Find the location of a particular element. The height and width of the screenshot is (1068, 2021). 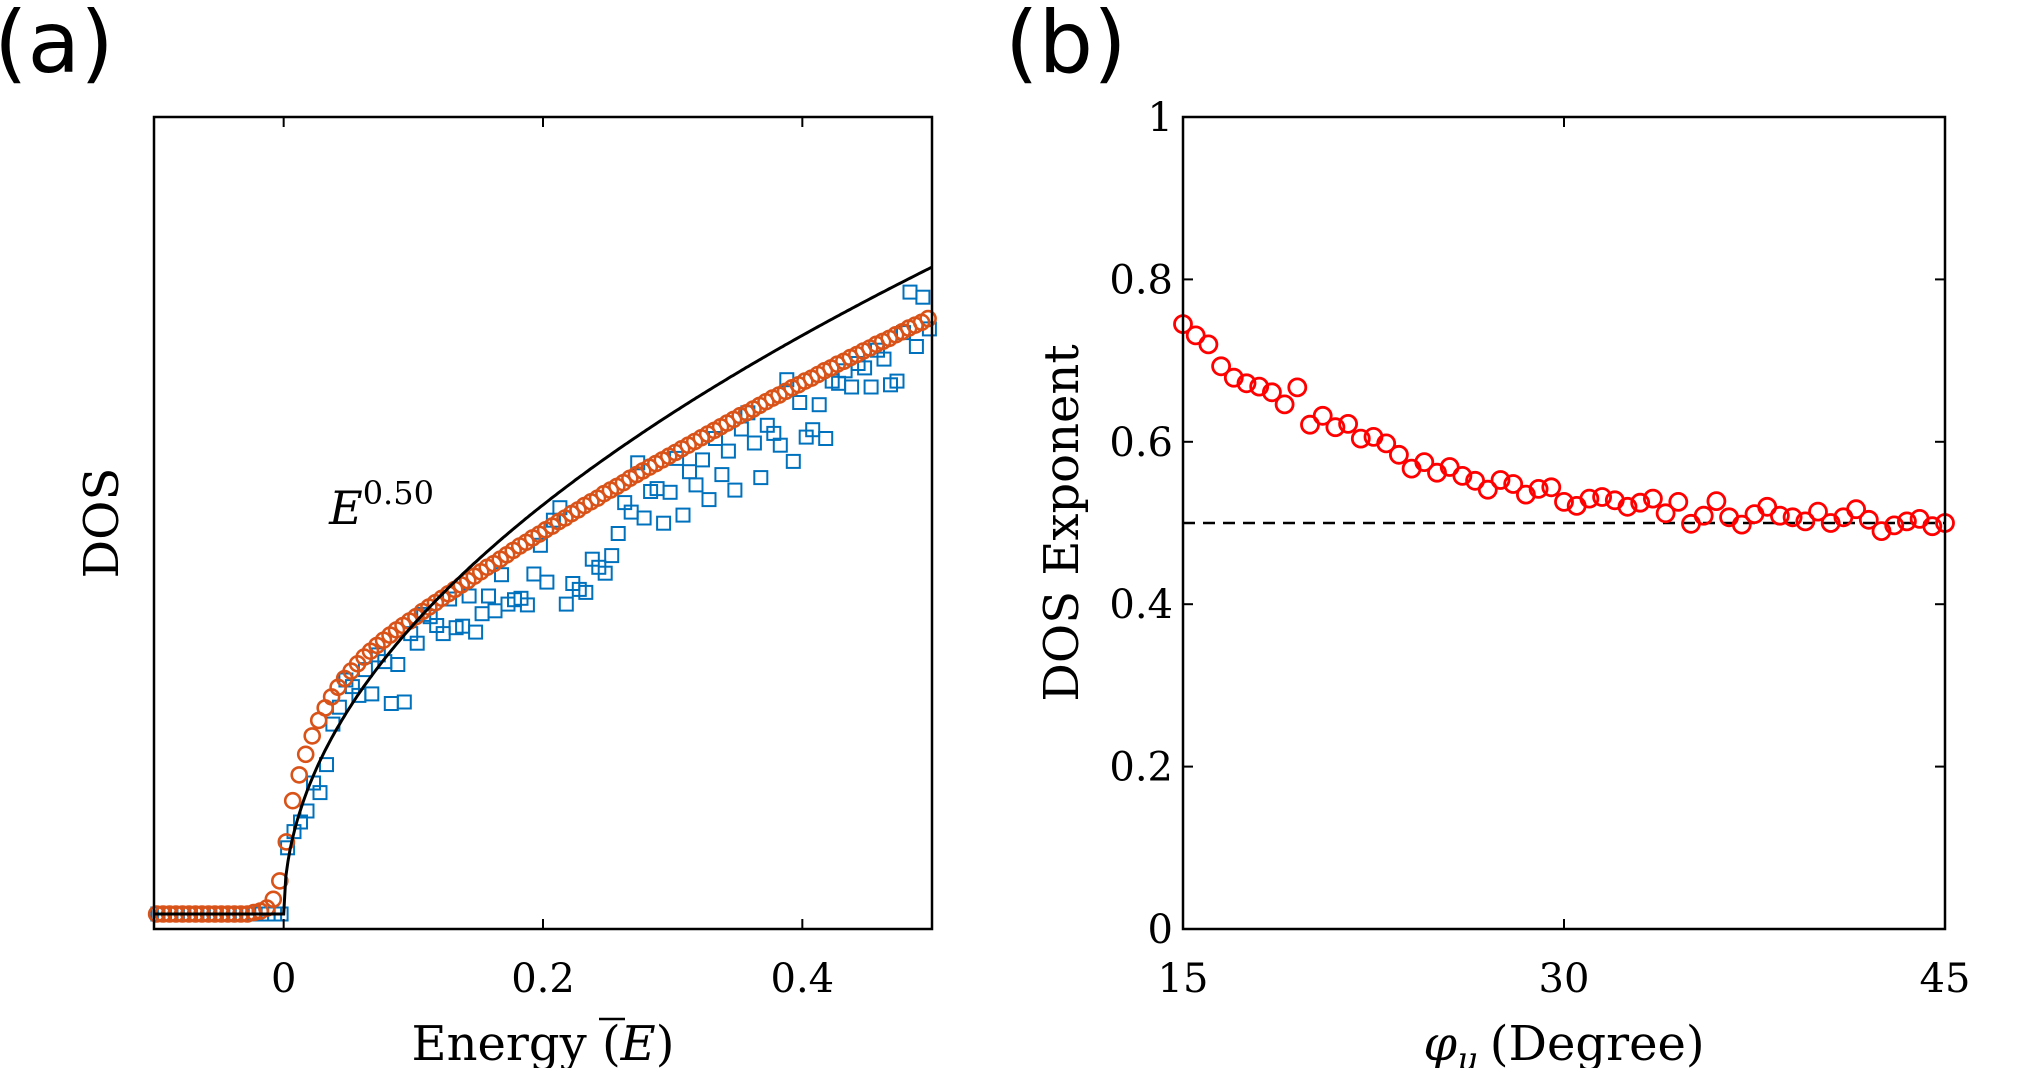

x-tick-label: 30 is located at coordinates (1564, 979).